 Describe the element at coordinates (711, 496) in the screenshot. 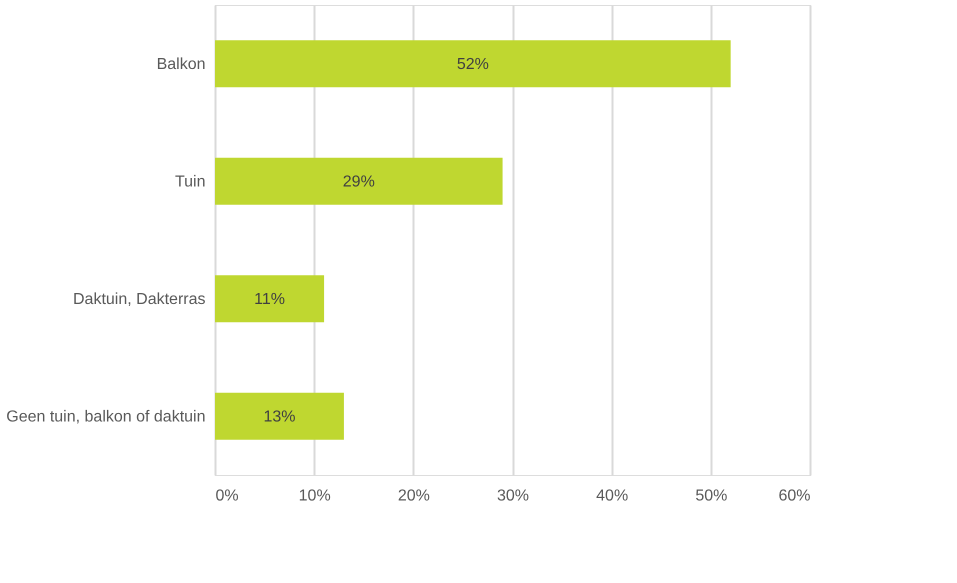

I see `x-tick-label: 50%` at that location.